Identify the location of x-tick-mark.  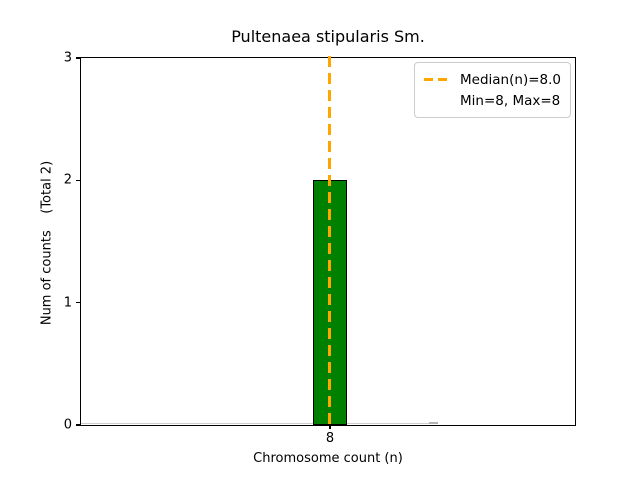
(330, 427).